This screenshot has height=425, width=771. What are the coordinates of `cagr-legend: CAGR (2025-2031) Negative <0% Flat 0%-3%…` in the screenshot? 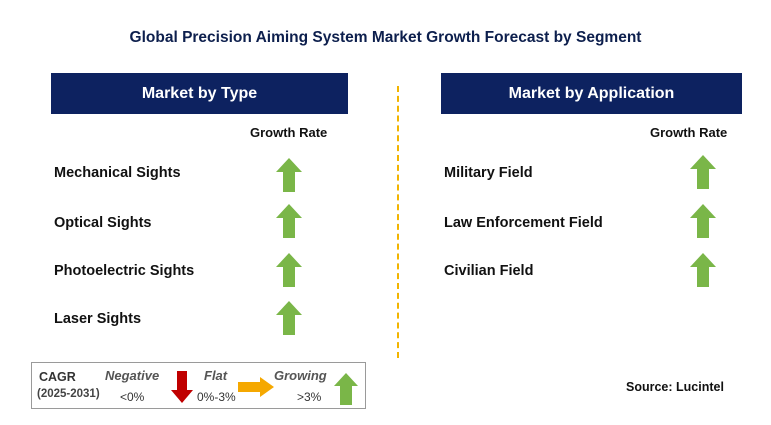 It's located at (198, 385).